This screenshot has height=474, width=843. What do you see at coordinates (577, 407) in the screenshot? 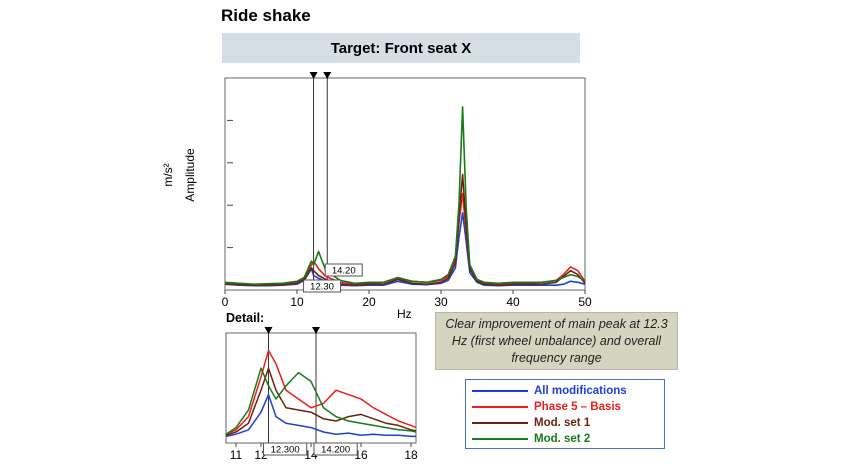
I see `legend-label: Phase 5 – Basis` at bounding box center [577, 407].